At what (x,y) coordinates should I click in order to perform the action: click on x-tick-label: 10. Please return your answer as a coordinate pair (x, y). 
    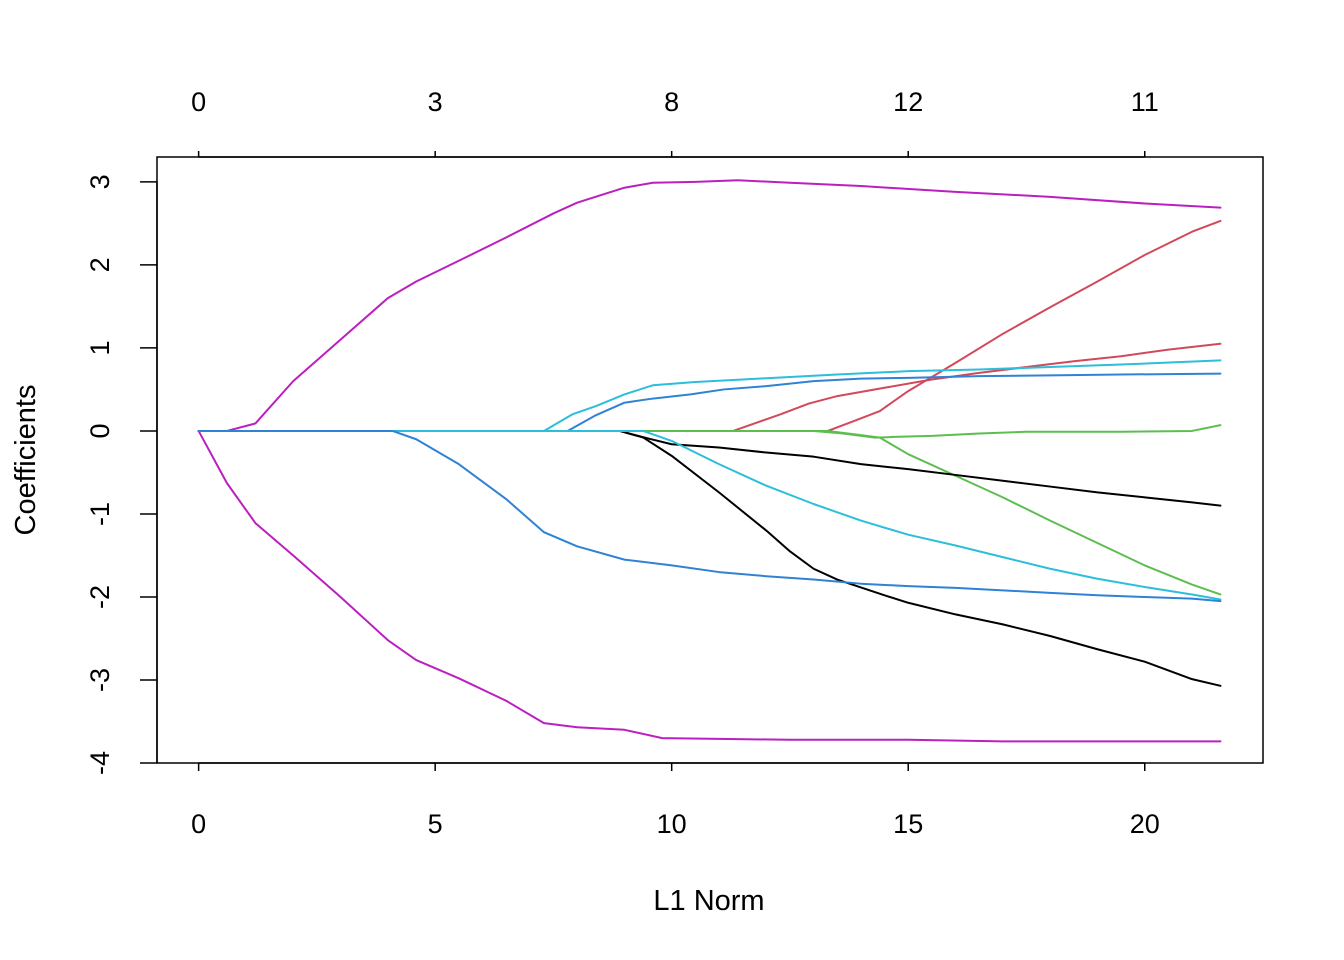
    Looking at the image, I should click on (672, 824).